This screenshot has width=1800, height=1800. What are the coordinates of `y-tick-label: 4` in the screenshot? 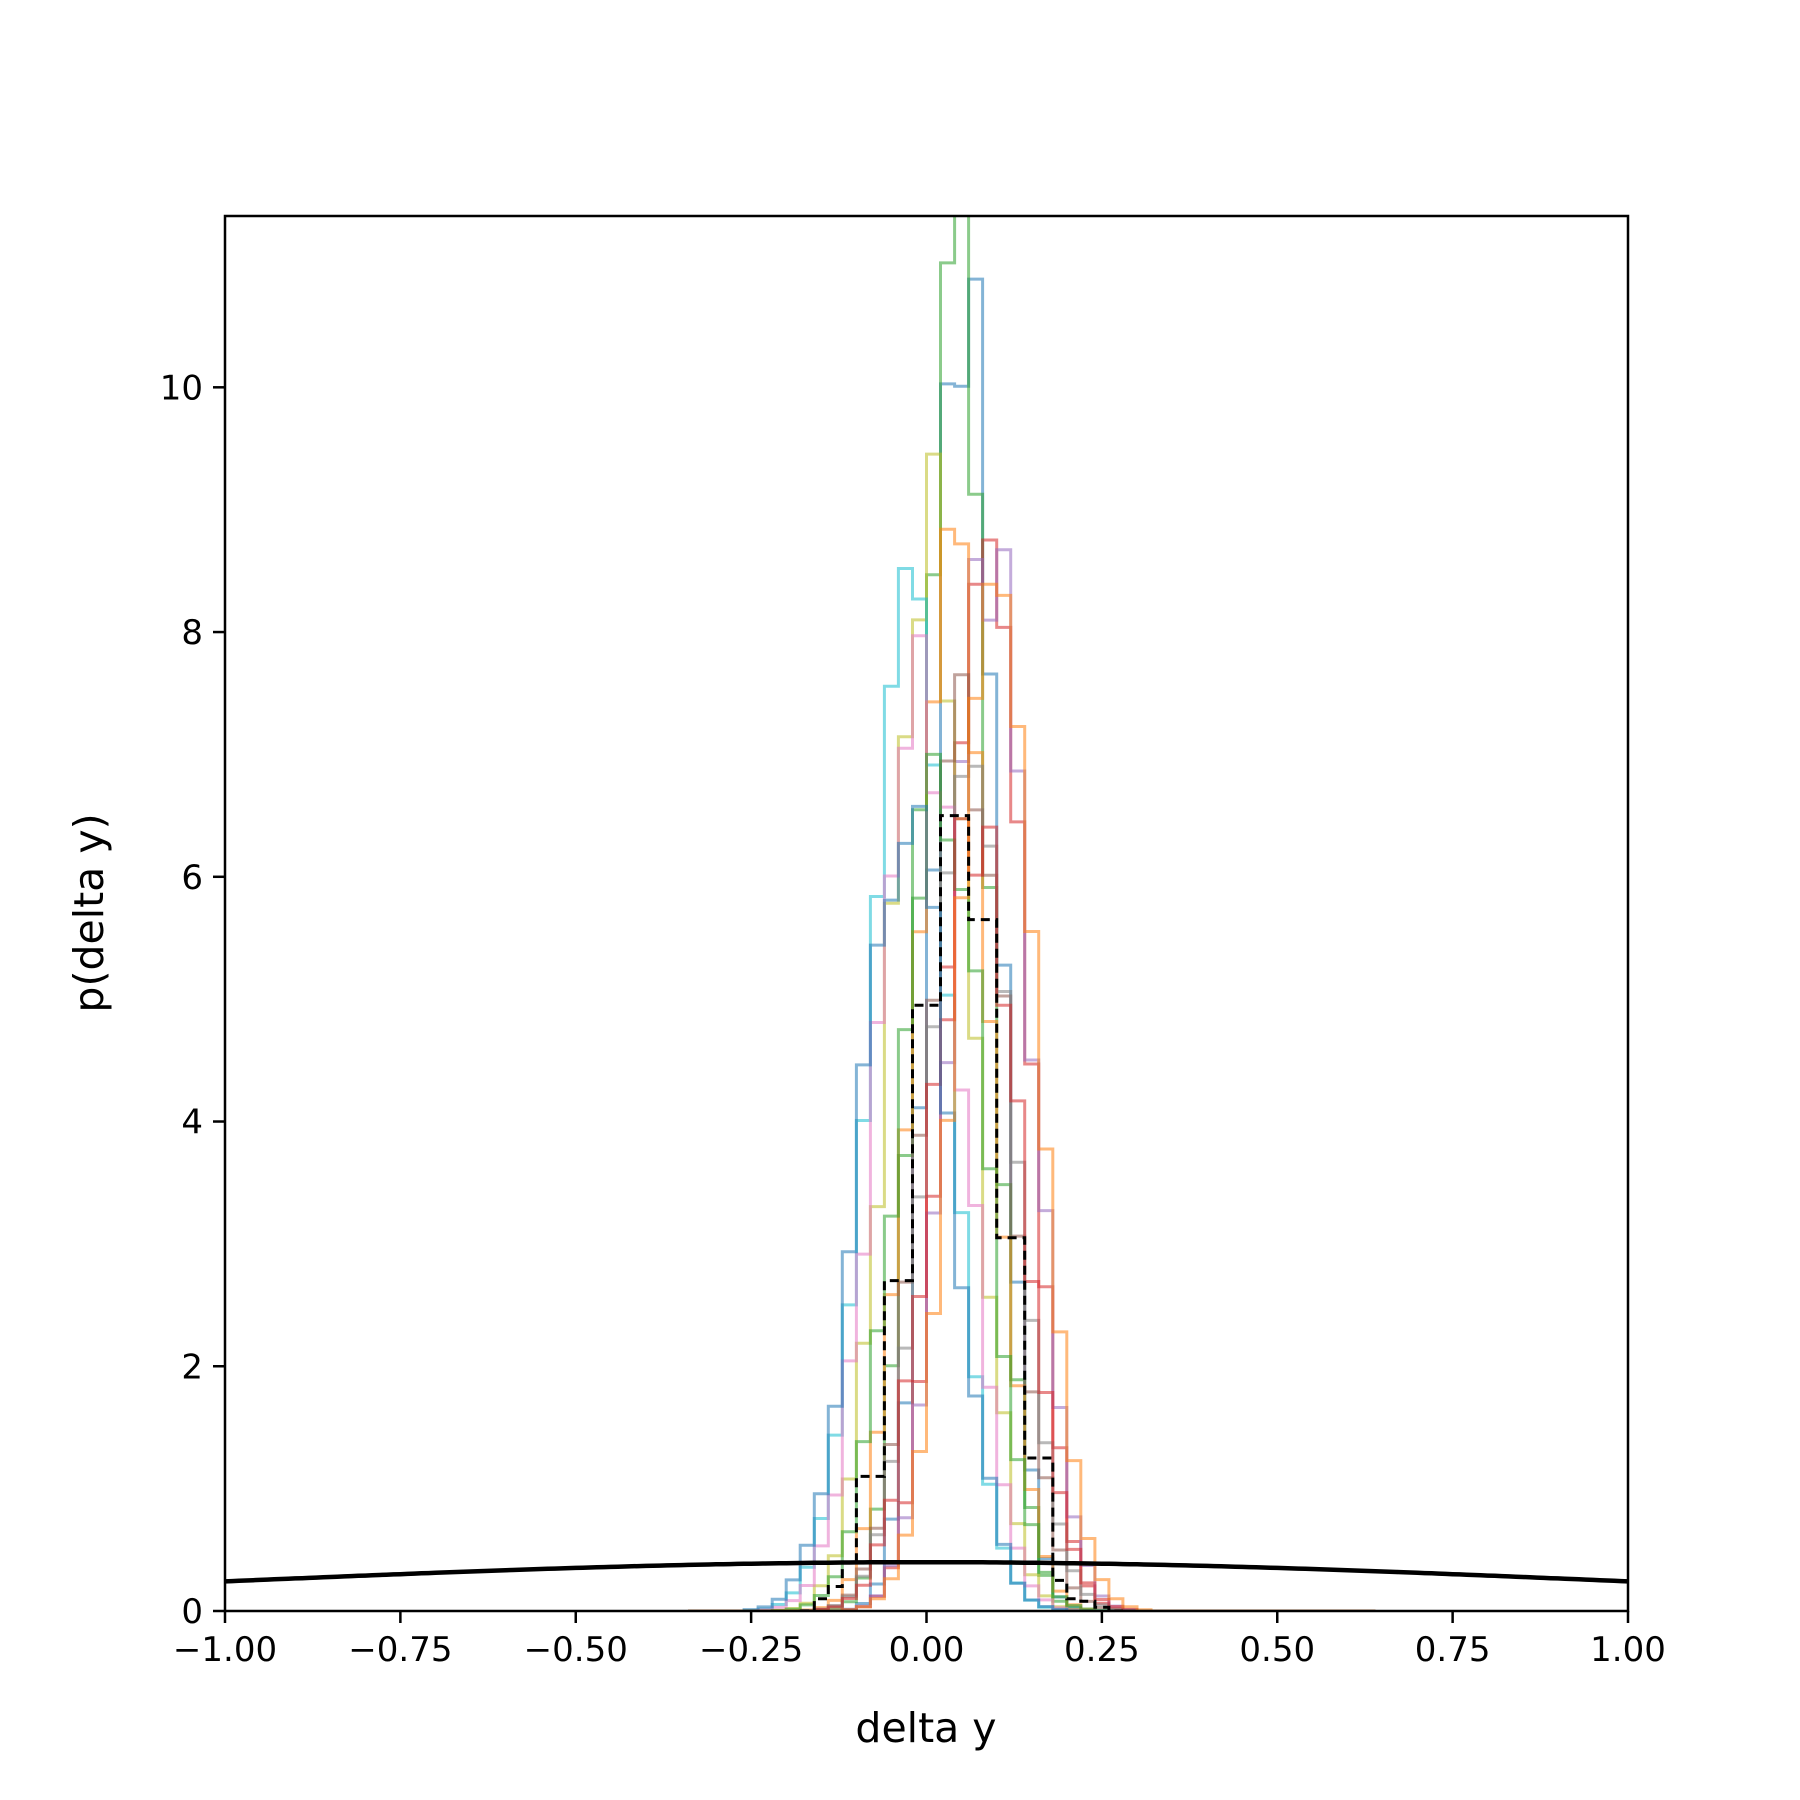 It's located at (192, 1123).